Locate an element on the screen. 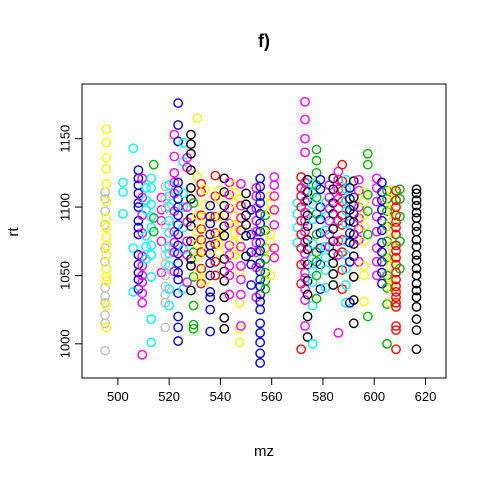  y-tick-label: 1100 is located at coordinates (64, 207).